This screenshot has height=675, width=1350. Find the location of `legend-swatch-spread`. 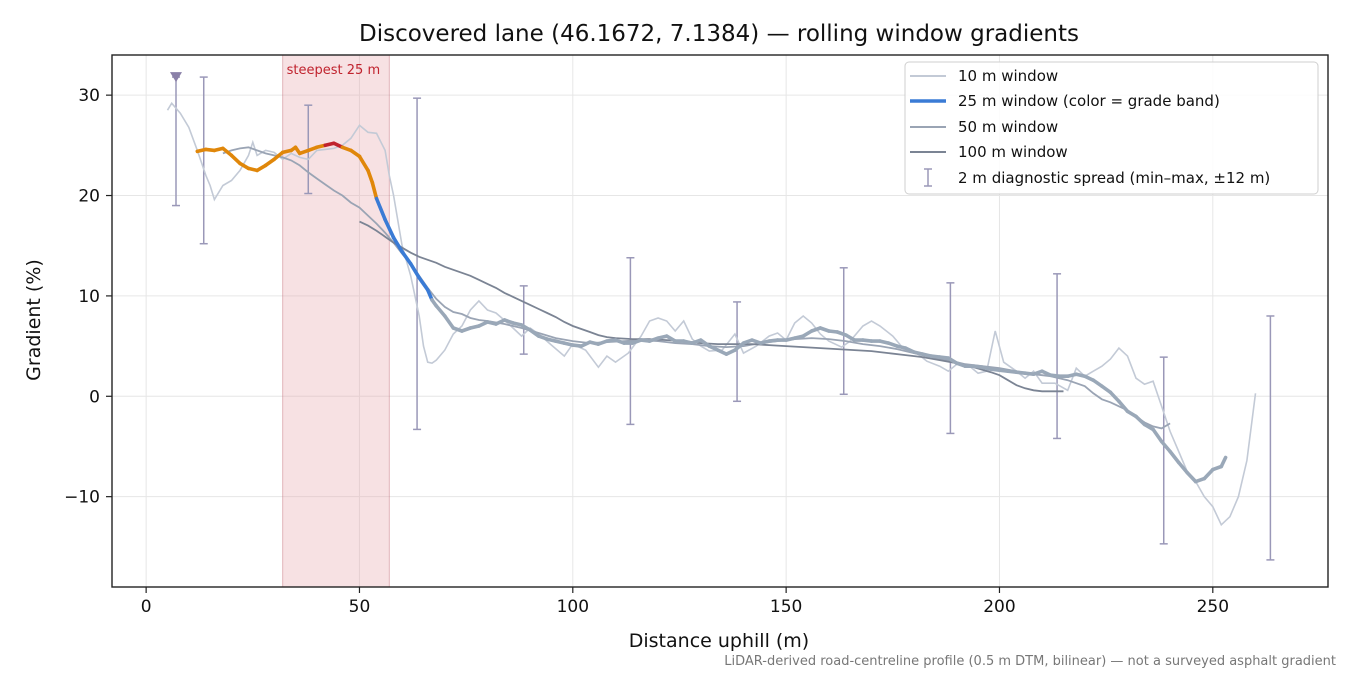

legend-swatch-spread is located at coordinates (928, 177).